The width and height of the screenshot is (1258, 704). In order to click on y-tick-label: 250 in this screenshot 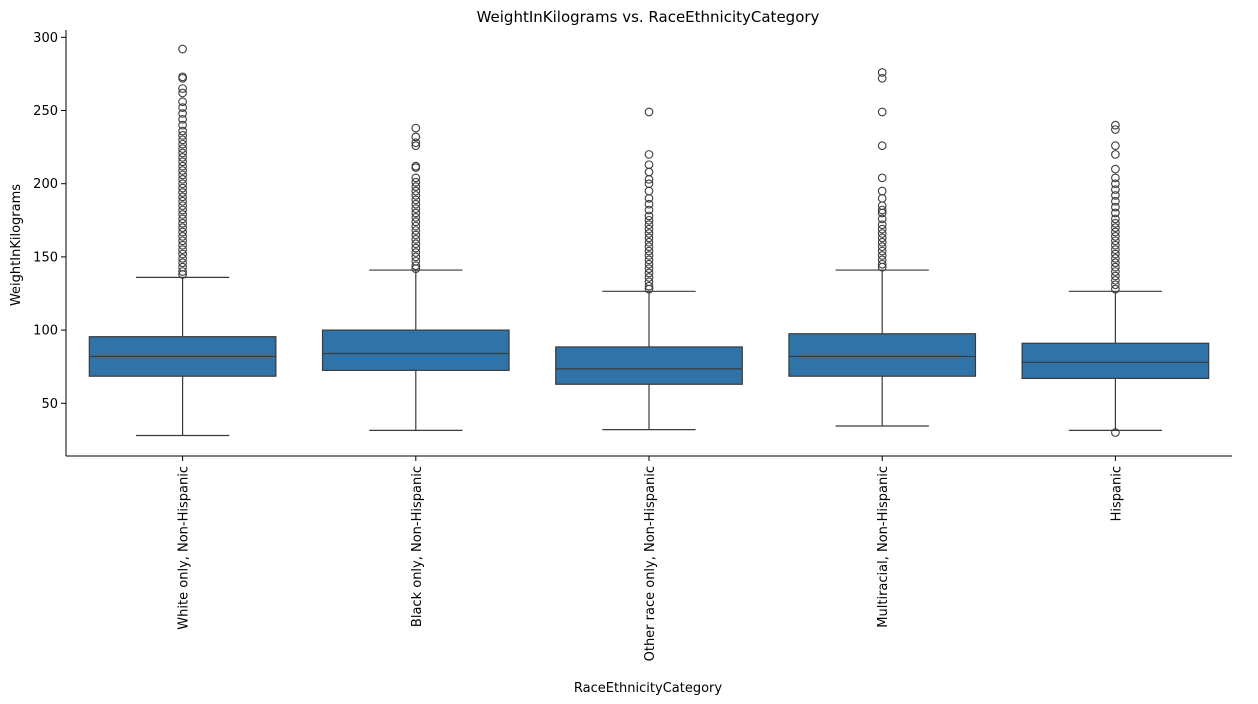, I will do `click(45, 111)`.